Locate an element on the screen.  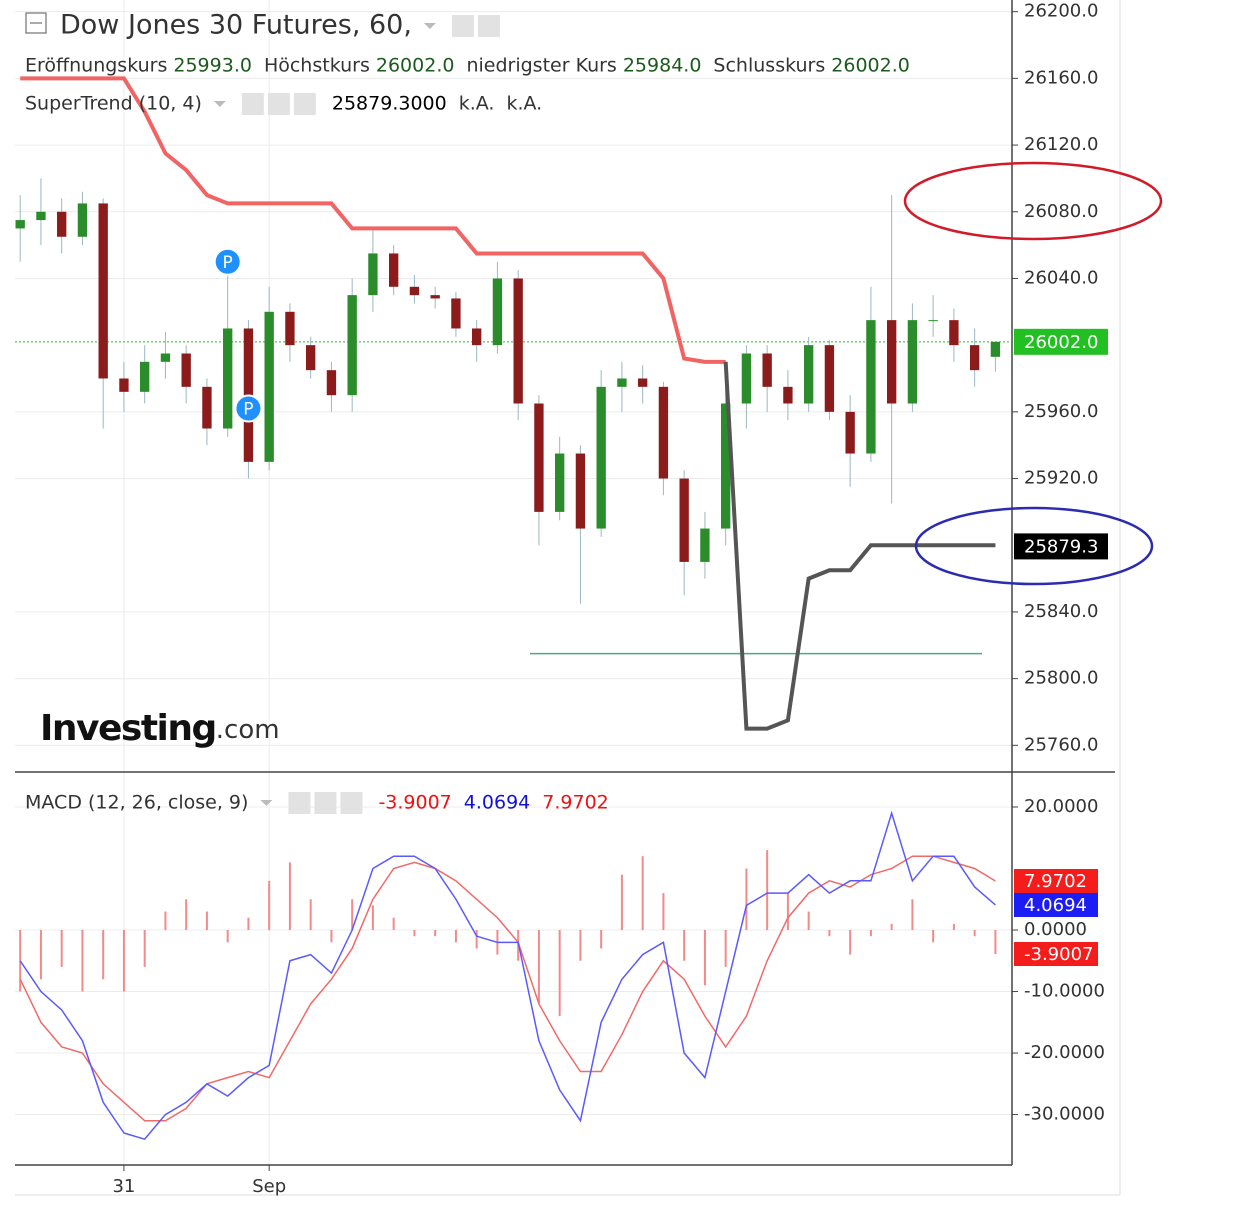
logo-part: .com is located at coordinates (248, 730).